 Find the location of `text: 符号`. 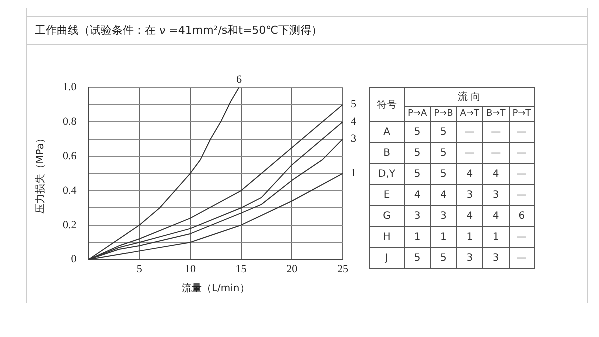

text: 符号 is located at coordinates (387, 105).